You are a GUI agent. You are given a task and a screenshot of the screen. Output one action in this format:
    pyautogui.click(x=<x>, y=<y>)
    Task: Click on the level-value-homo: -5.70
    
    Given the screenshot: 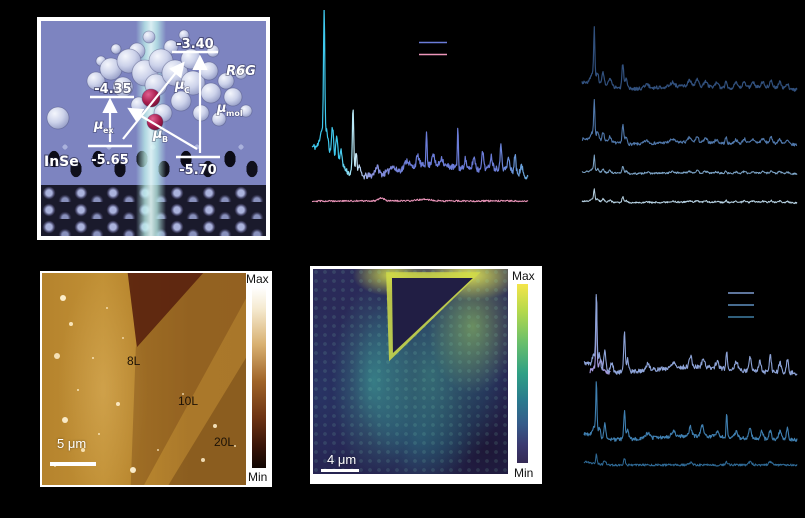 What is the action you would take?
    pyautogui.click(x=197, y=170)
    